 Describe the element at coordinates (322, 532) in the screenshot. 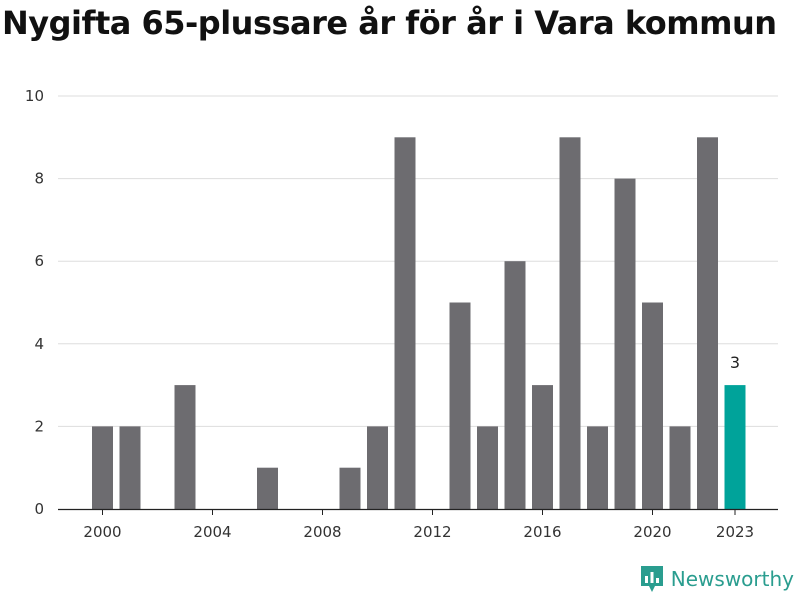

I see `x-tick-label: 2008` at that location.